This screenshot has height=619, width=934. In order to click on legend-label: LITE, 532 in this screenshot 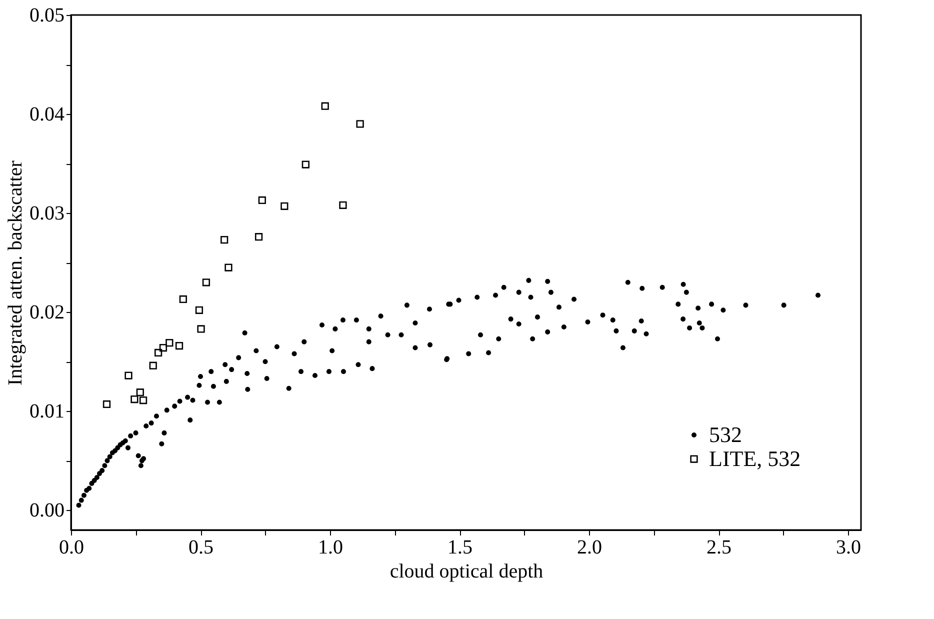, I will do `click(755, 458)`.